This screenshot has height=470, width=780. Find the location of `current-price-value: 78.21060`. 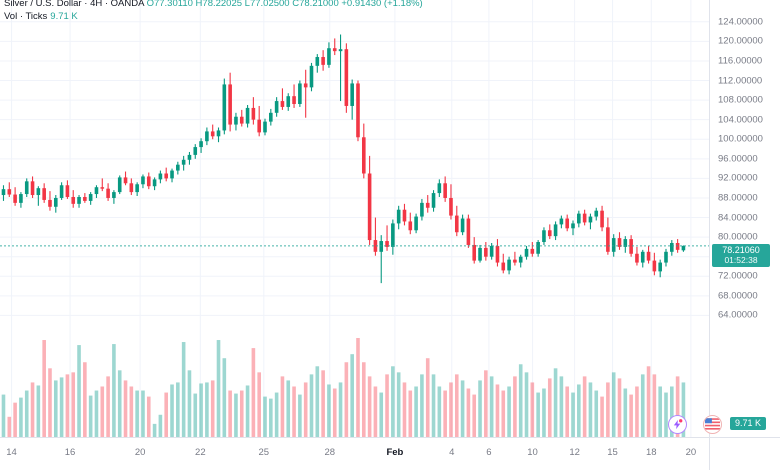

current-price-value: 78.21060 is located at coordinates (741, 249).